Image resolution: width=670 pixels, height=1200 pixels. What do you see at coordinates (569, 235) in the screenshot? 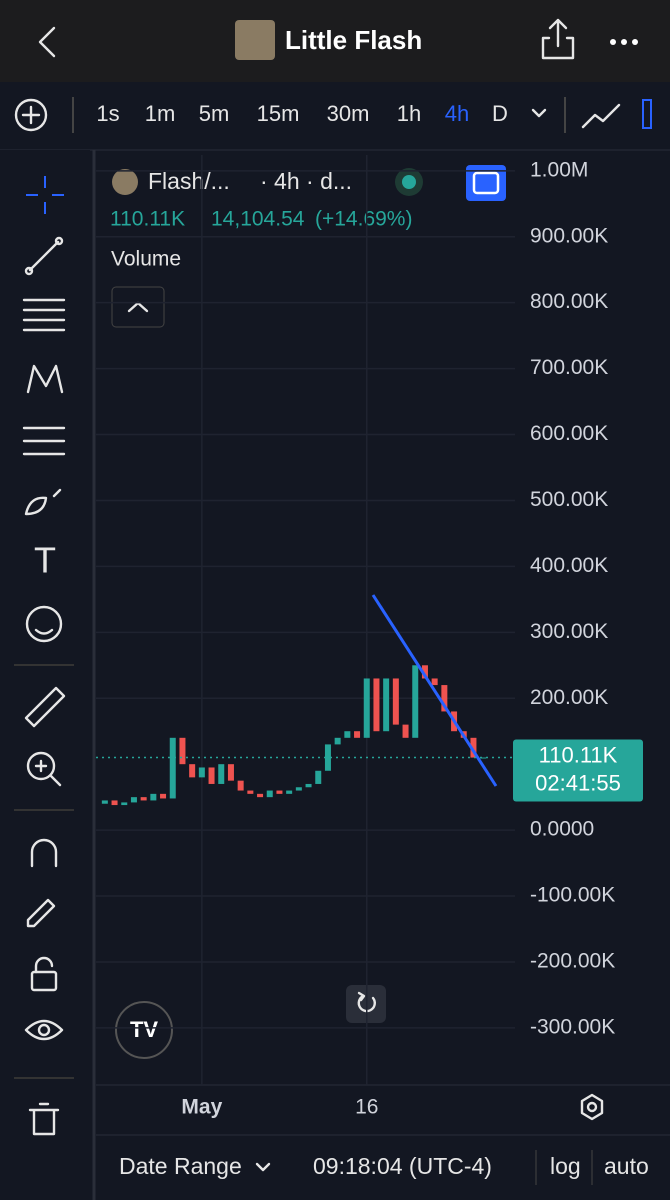
I see `y-tick-label: 900.00K` at bounding box center [569, 235].